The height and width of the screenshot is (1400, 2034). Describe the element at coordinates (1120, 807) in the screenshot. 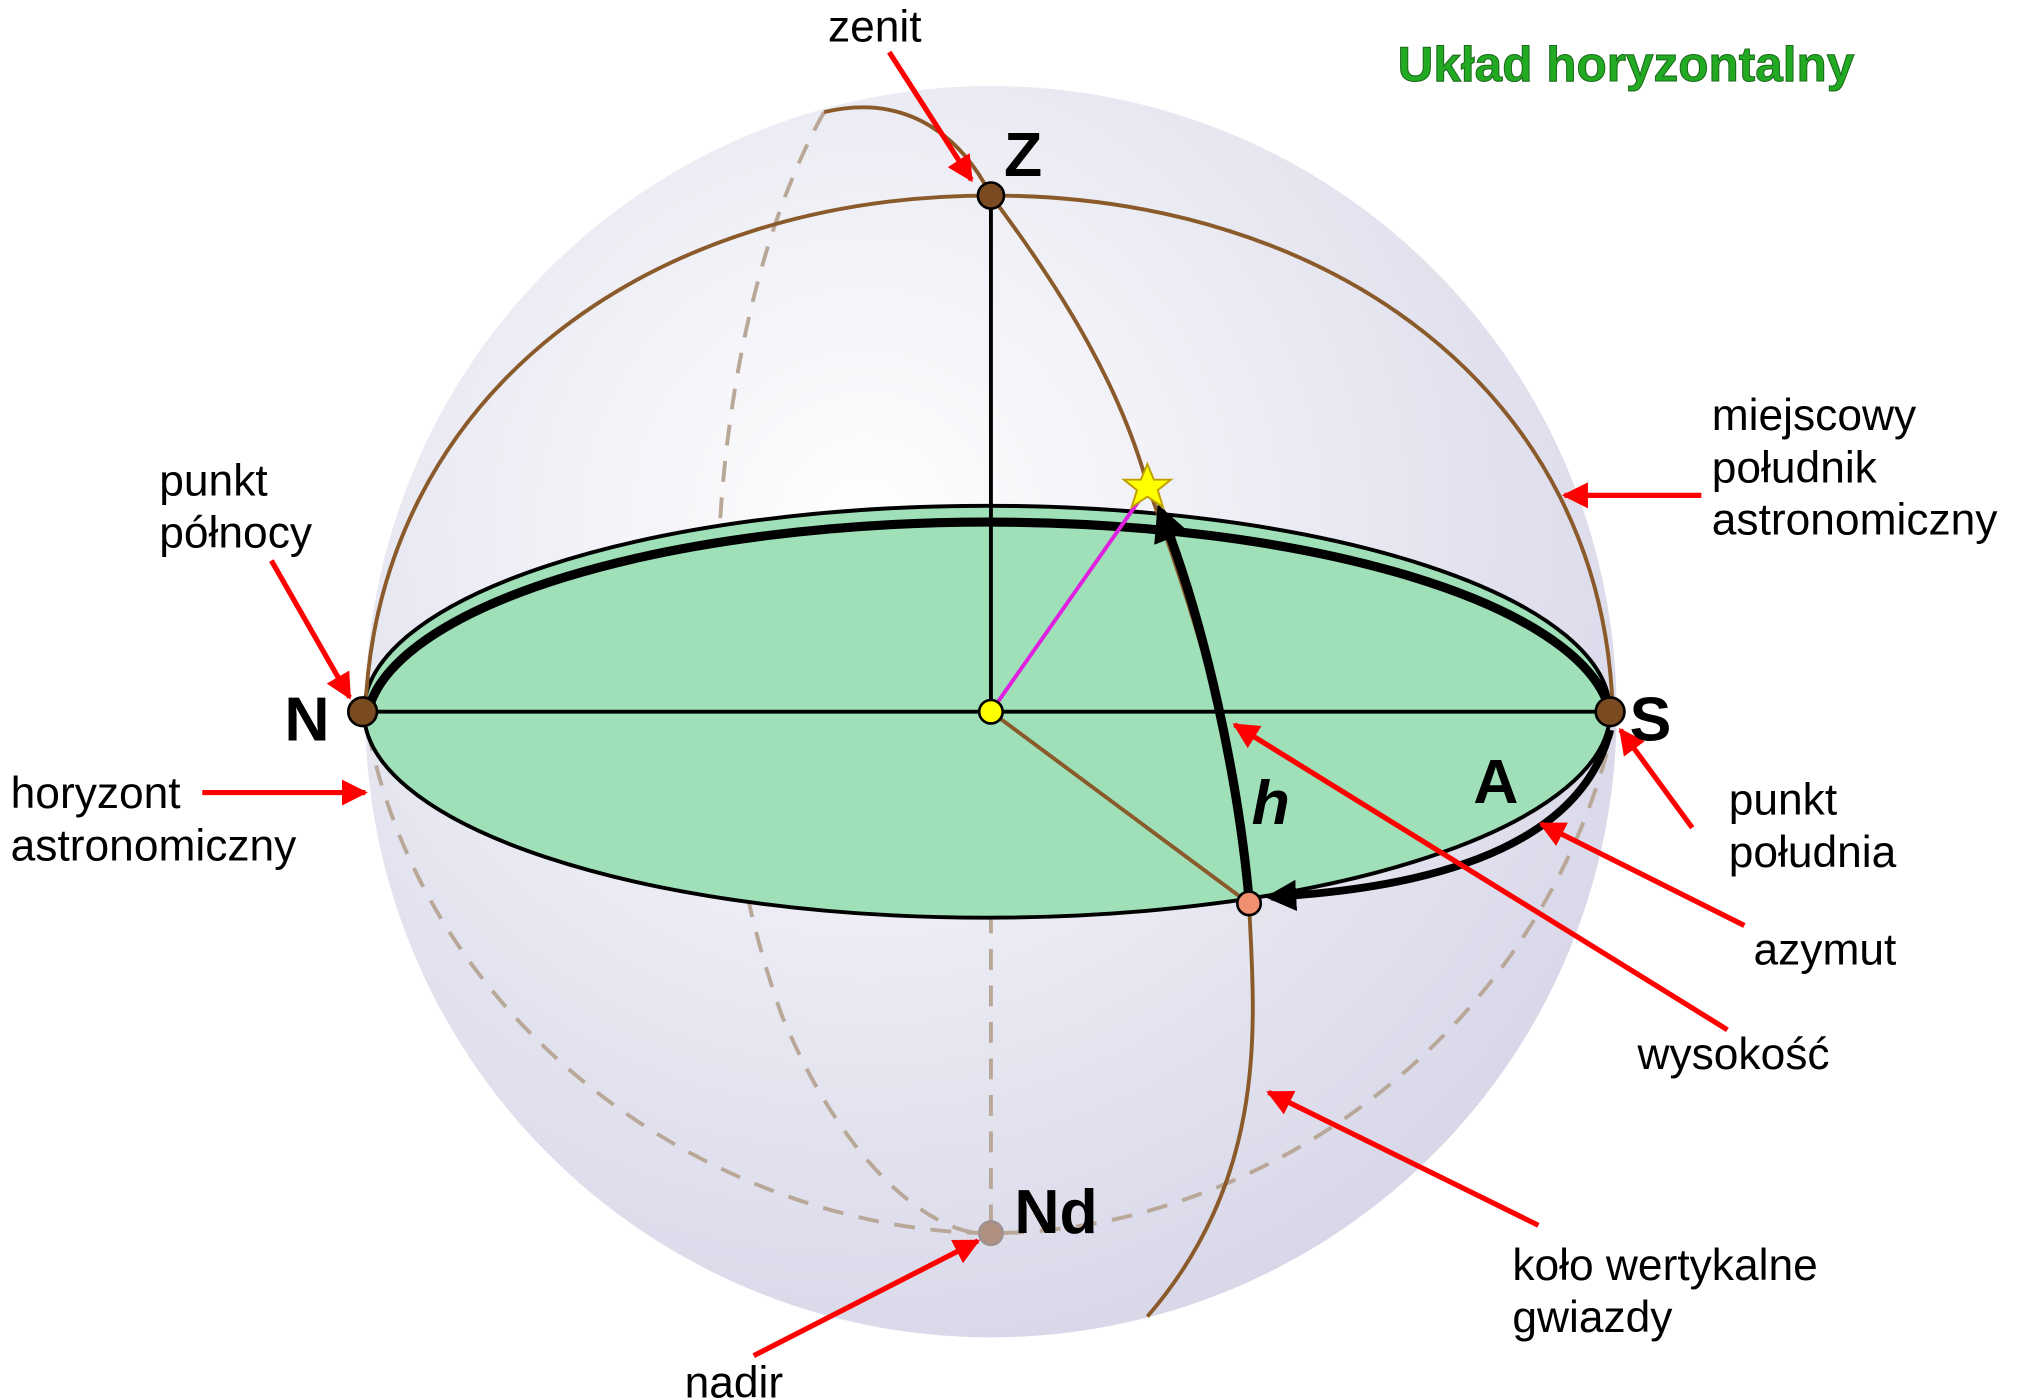

I see `azimuth-line` at that location.